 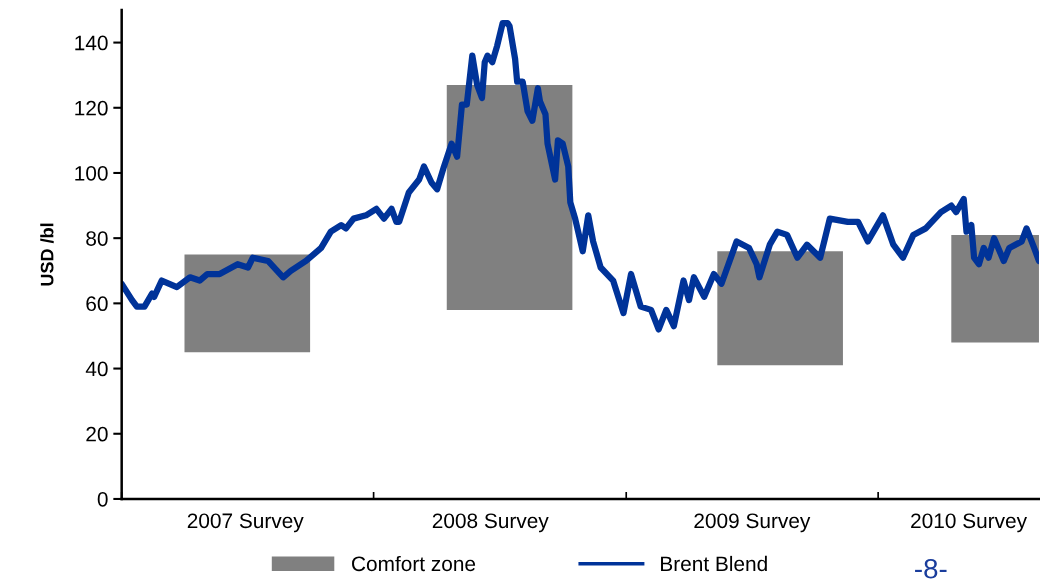 What do you see at coordinates (91, 173) in the screenshot?
I see `y-tick-label: 100` at bounding box center [91, 173].